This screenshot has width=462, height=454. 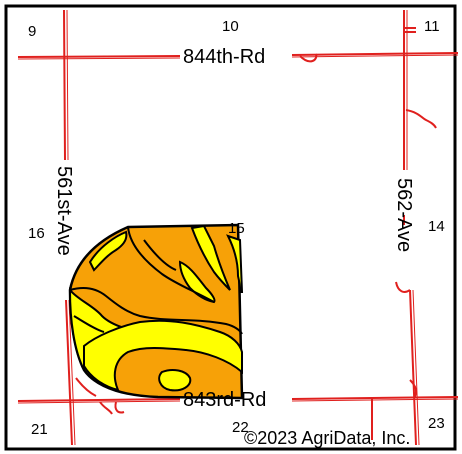 I want to click on section-label: 14, so click(x=436, y=226).